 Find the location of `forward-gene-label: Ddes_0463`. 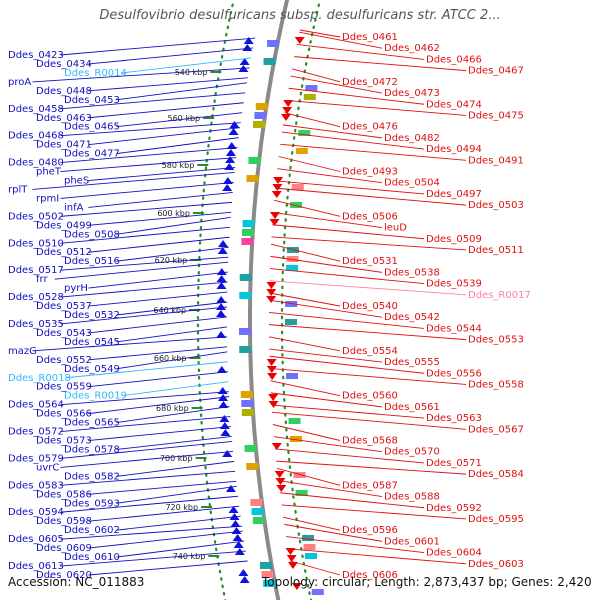

forward-gene-label: Ddes_0463 is located at coordinates (64, 118).